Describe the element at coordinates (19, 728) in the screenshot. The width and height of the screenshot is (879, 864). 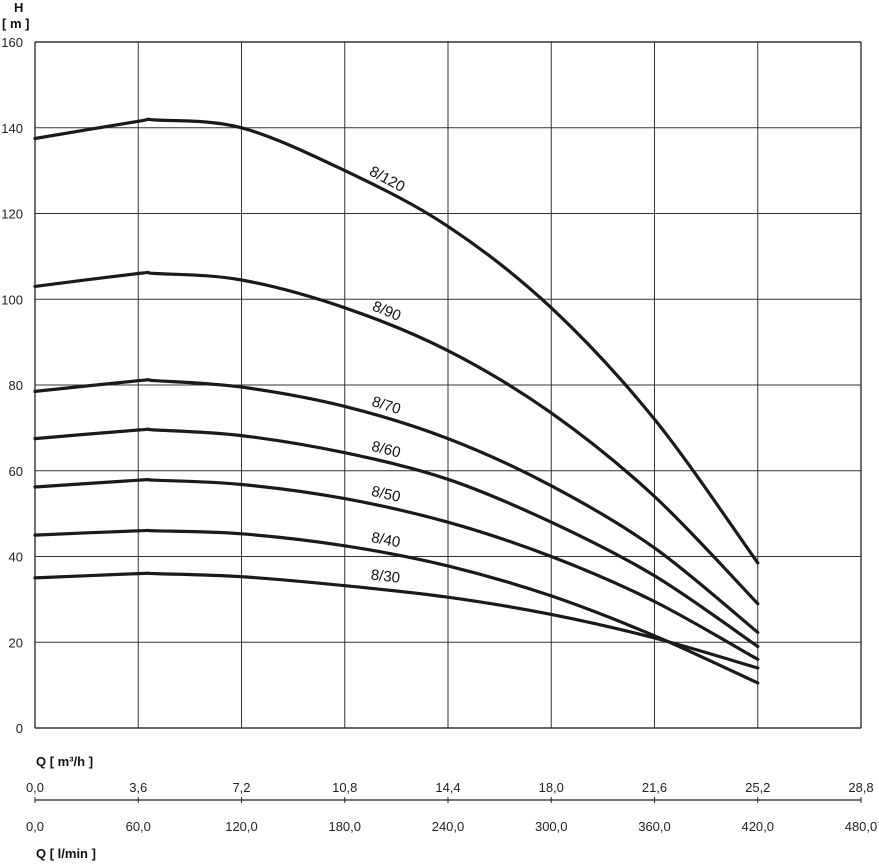
I see `y-tick-label: 0` at that location.